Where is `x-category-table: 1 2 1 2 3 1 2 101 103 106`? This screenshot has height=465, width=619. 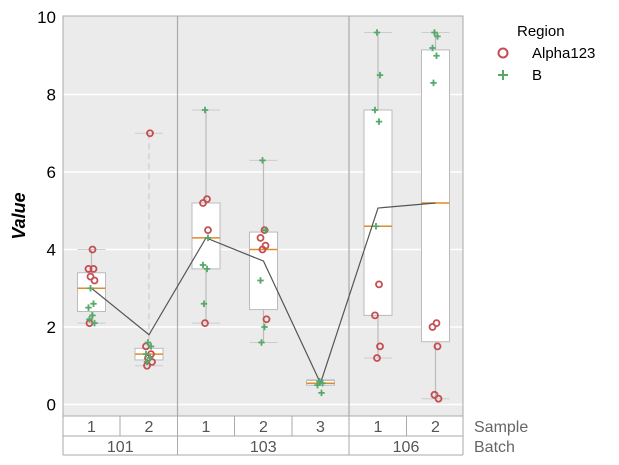
x-category-table: 1 2 1 2 3 1 2 101 103 106 is located at coordinates (263, 436).